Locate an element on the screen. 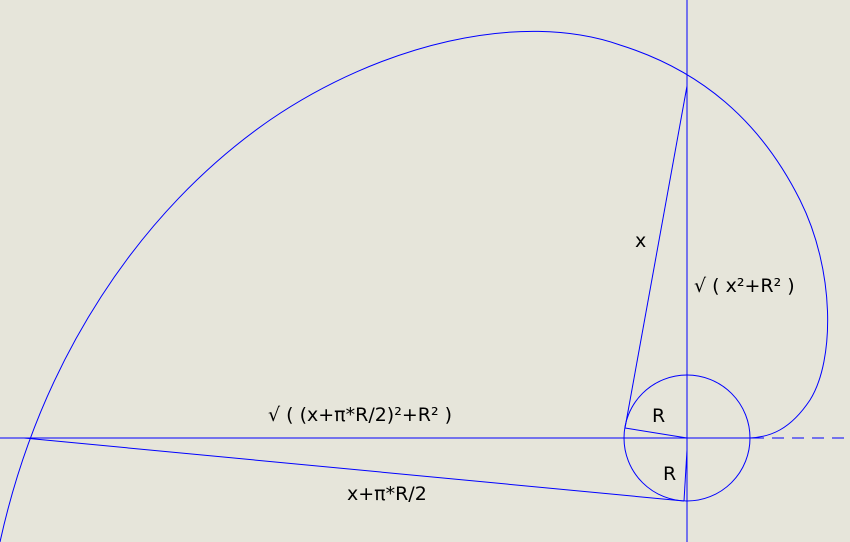  label-sqrt-x2-r2: √ ( x²+R² ) is located at coordinates (744, 286).